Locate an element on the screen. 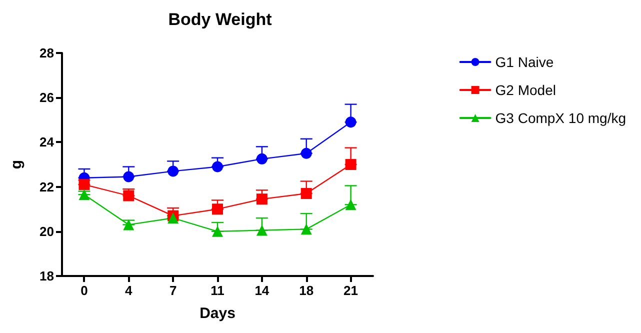 The image size is (641, 333). y-axis-title: g is located at coordinates (16, 165).